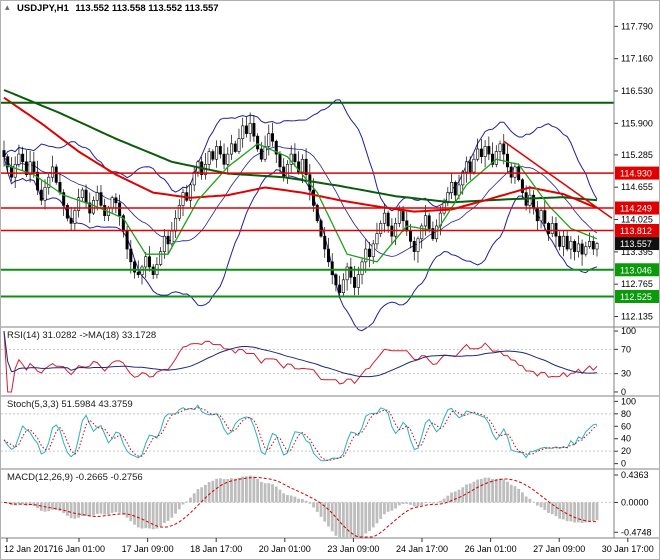 The height and width of the screenshot is (560, 660). I want to click on macd-axis-label: 0.4363, so click(635, 475).